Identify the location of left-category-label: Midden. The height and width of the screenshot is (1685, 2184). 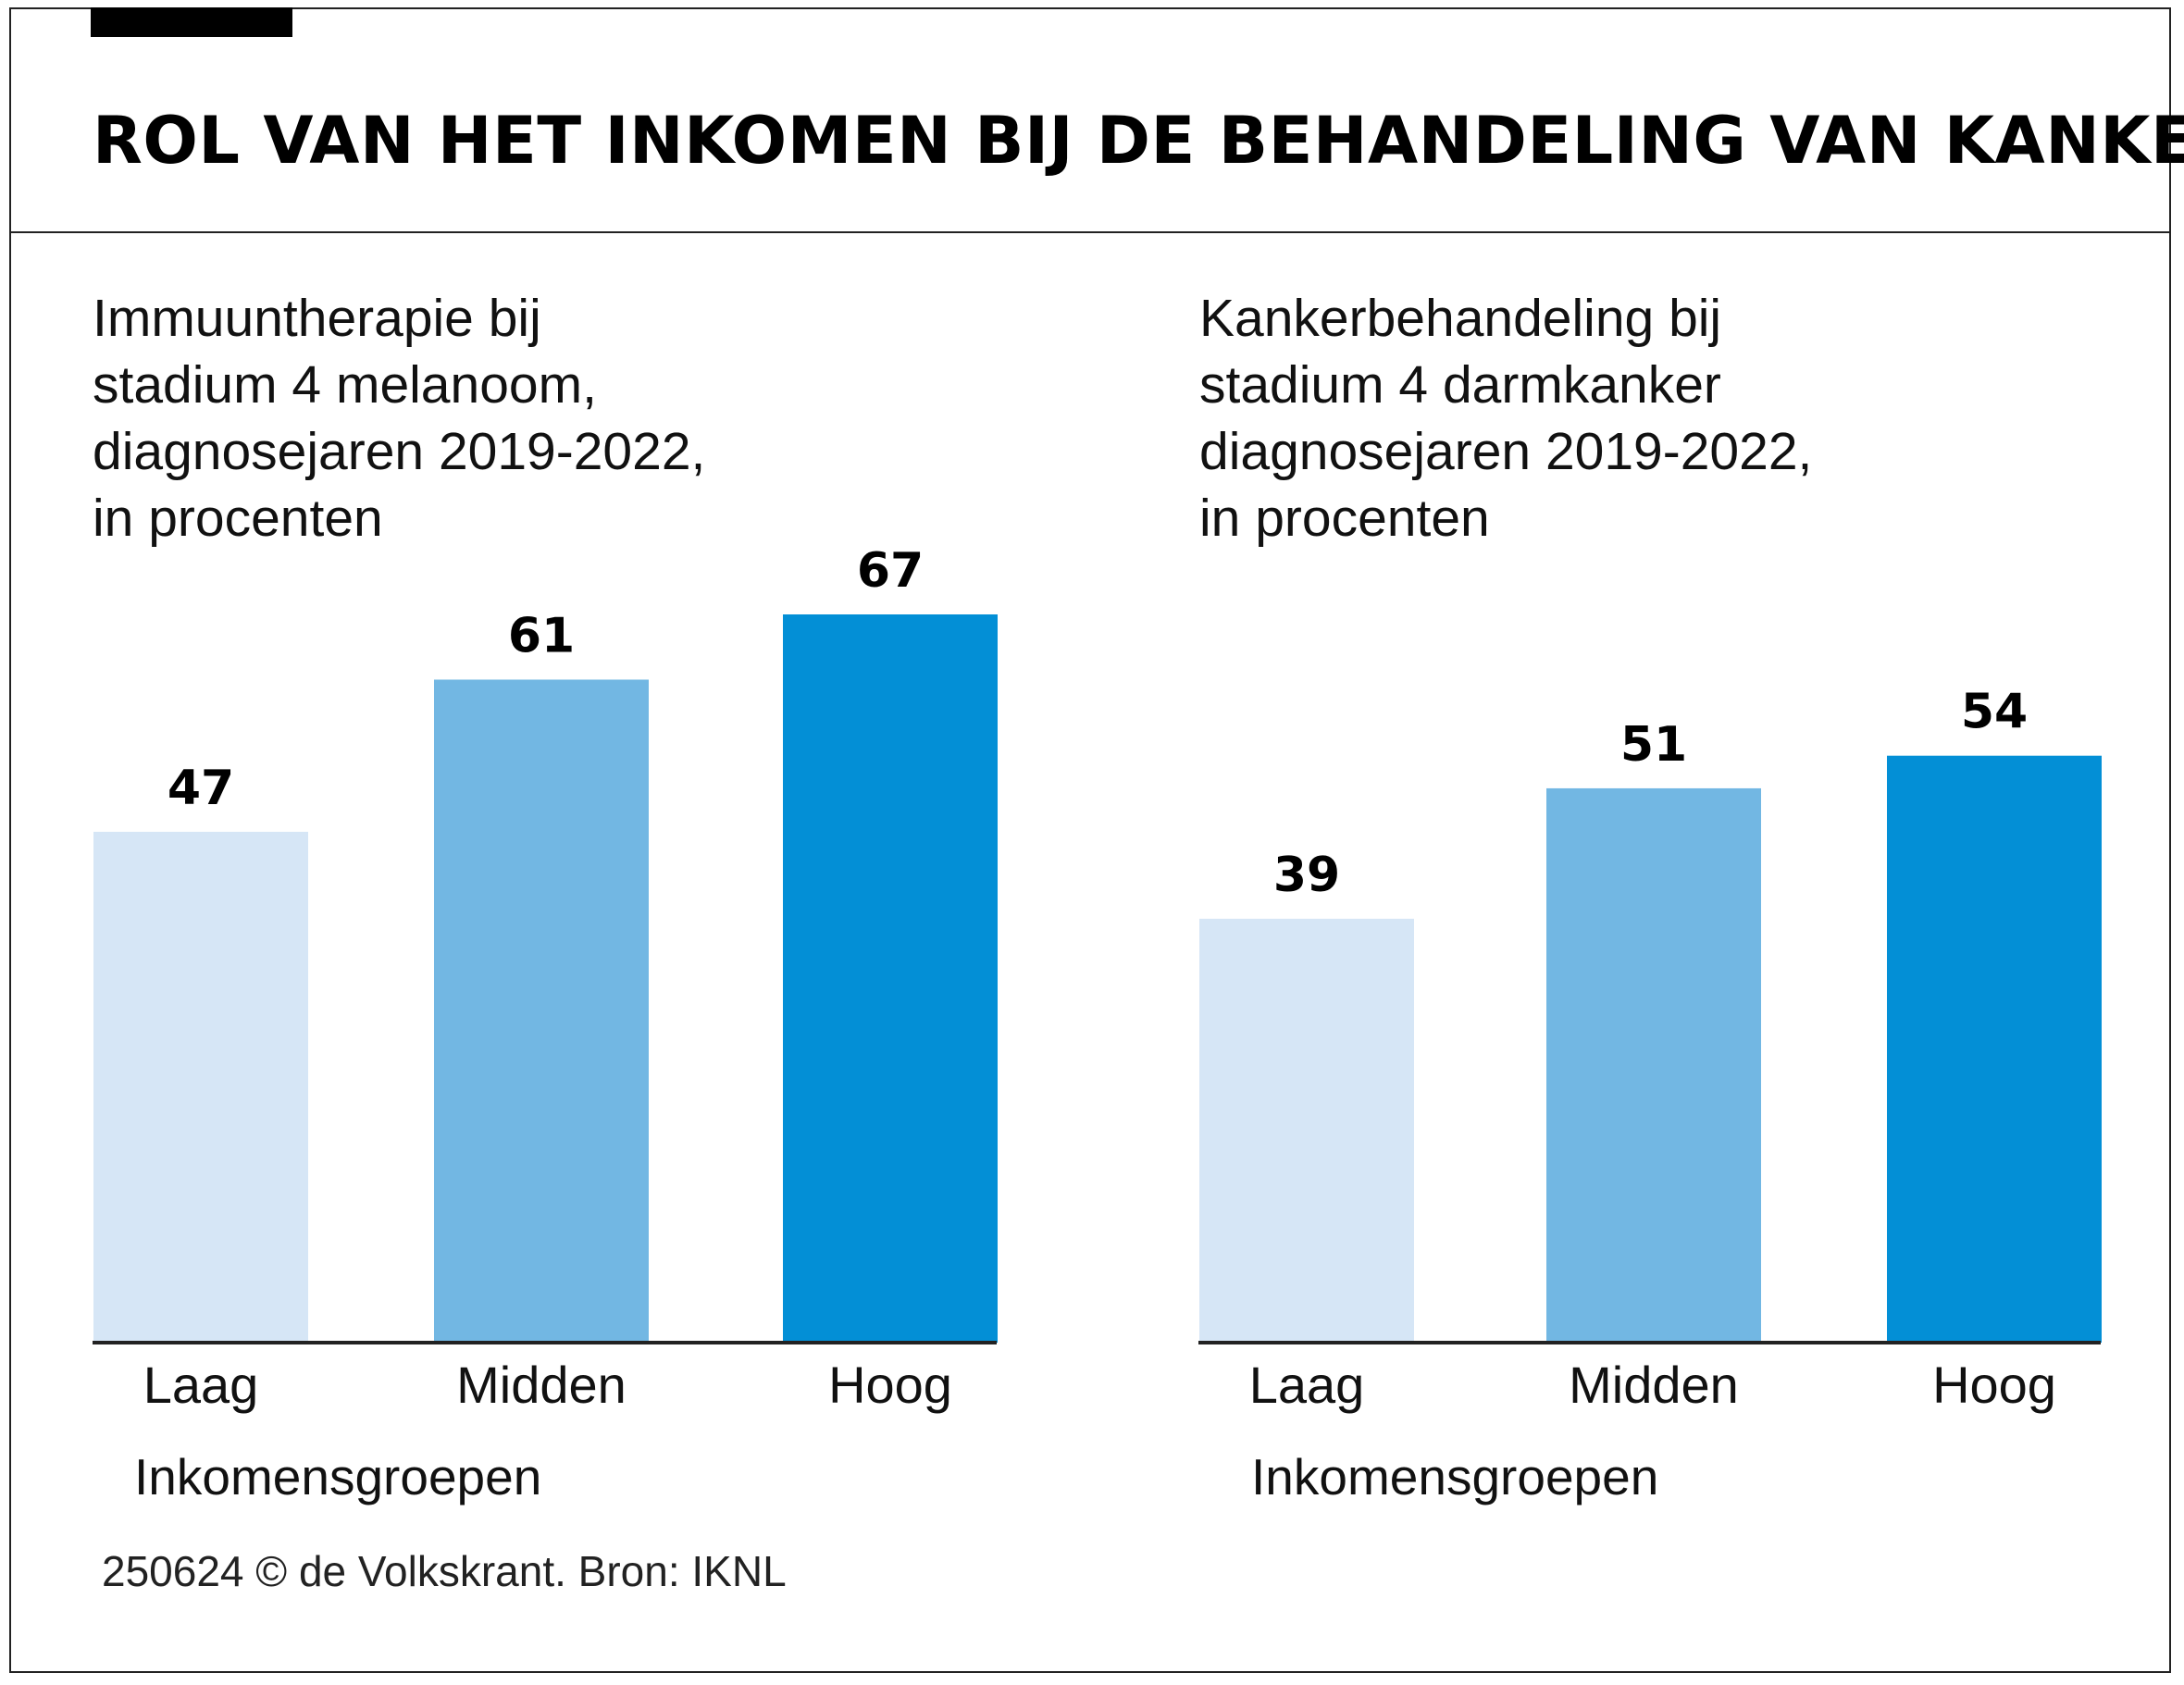
(541, 1385).